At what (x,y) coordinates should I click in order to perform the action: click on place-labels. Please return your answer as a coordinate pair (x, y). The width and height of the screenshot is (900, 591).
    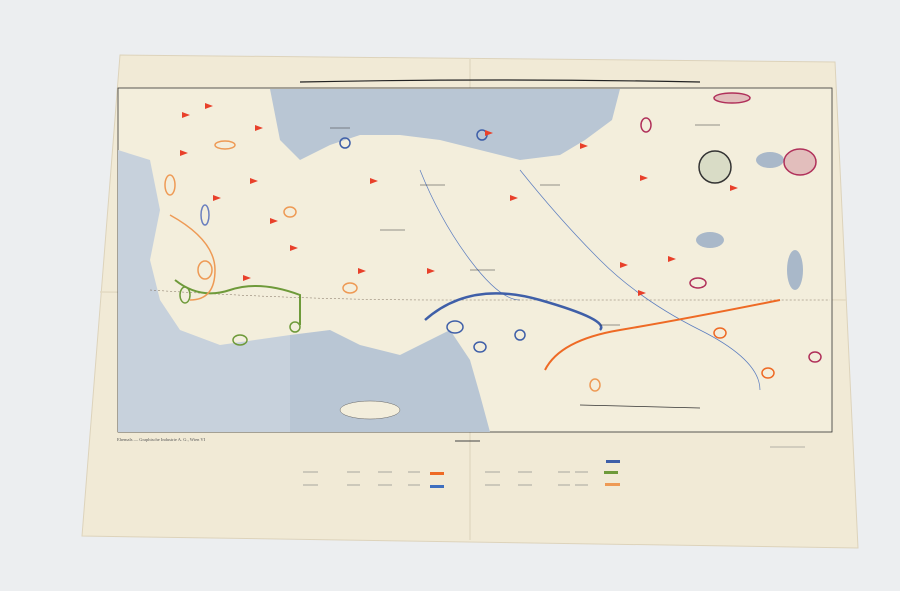
    Looking at the image, I should click on (525, 225).